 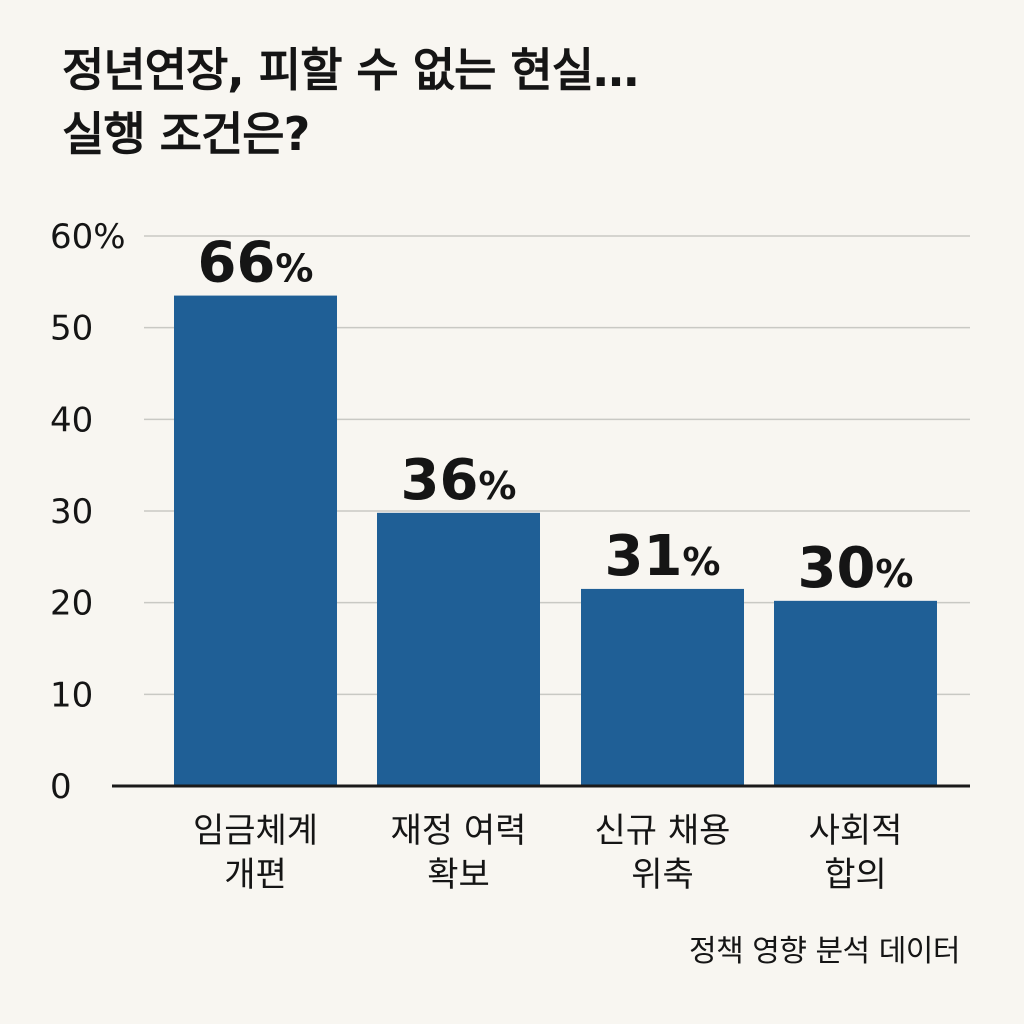 What do you see at coordinates (255, 263) in the screenshot?
I see `data-label: 66%` at bounding box center [255, 263].